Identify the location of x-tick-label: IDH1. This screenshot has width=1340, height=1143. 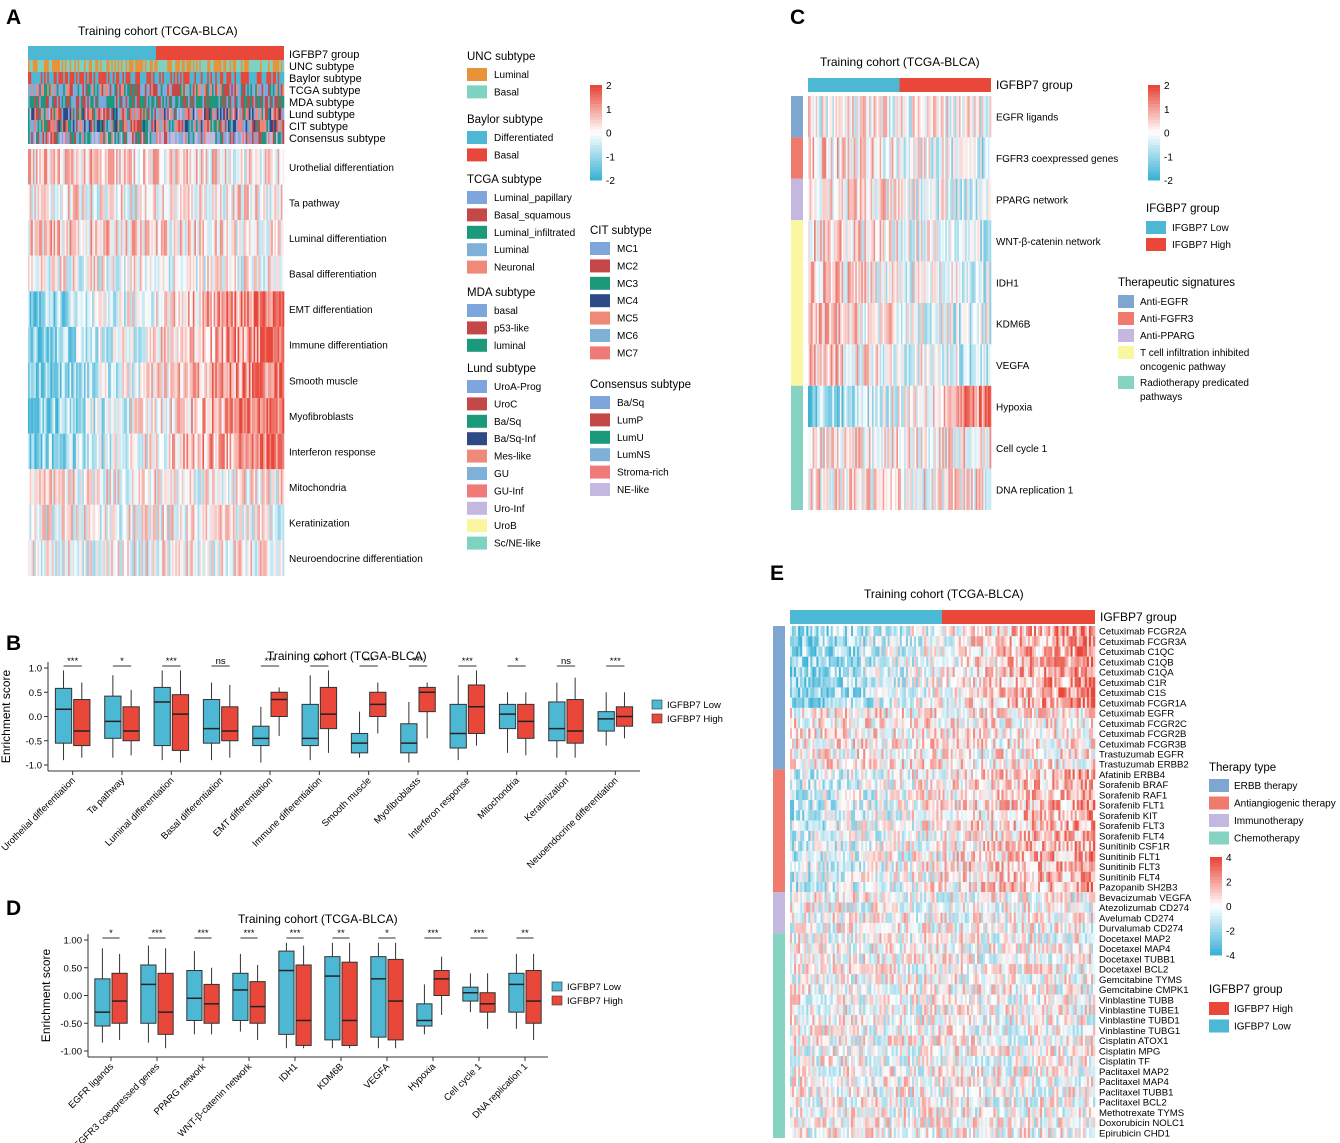
(288, 1072).